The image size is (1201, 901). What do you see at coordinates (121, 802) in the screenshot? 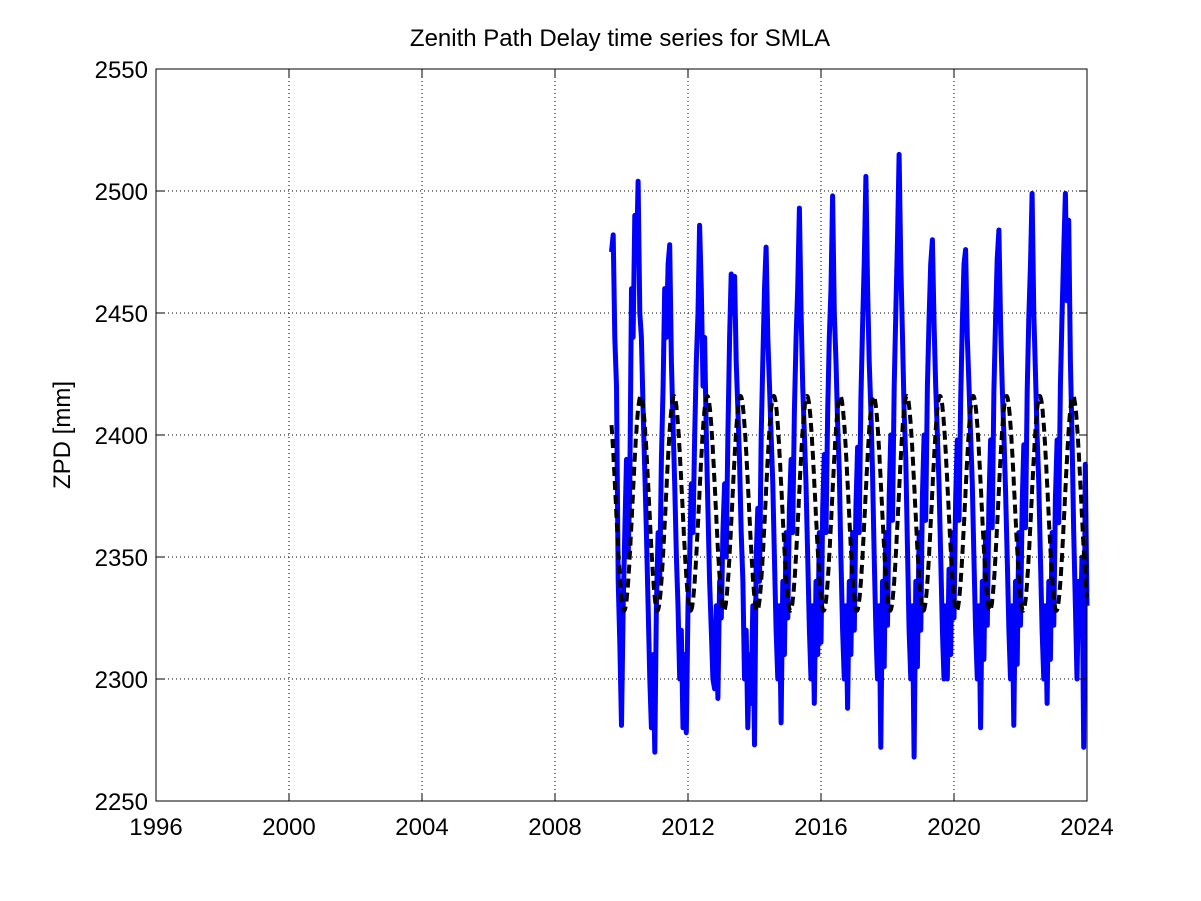
I see `y-tick-label: 2250` at bounding box center [121, 802].